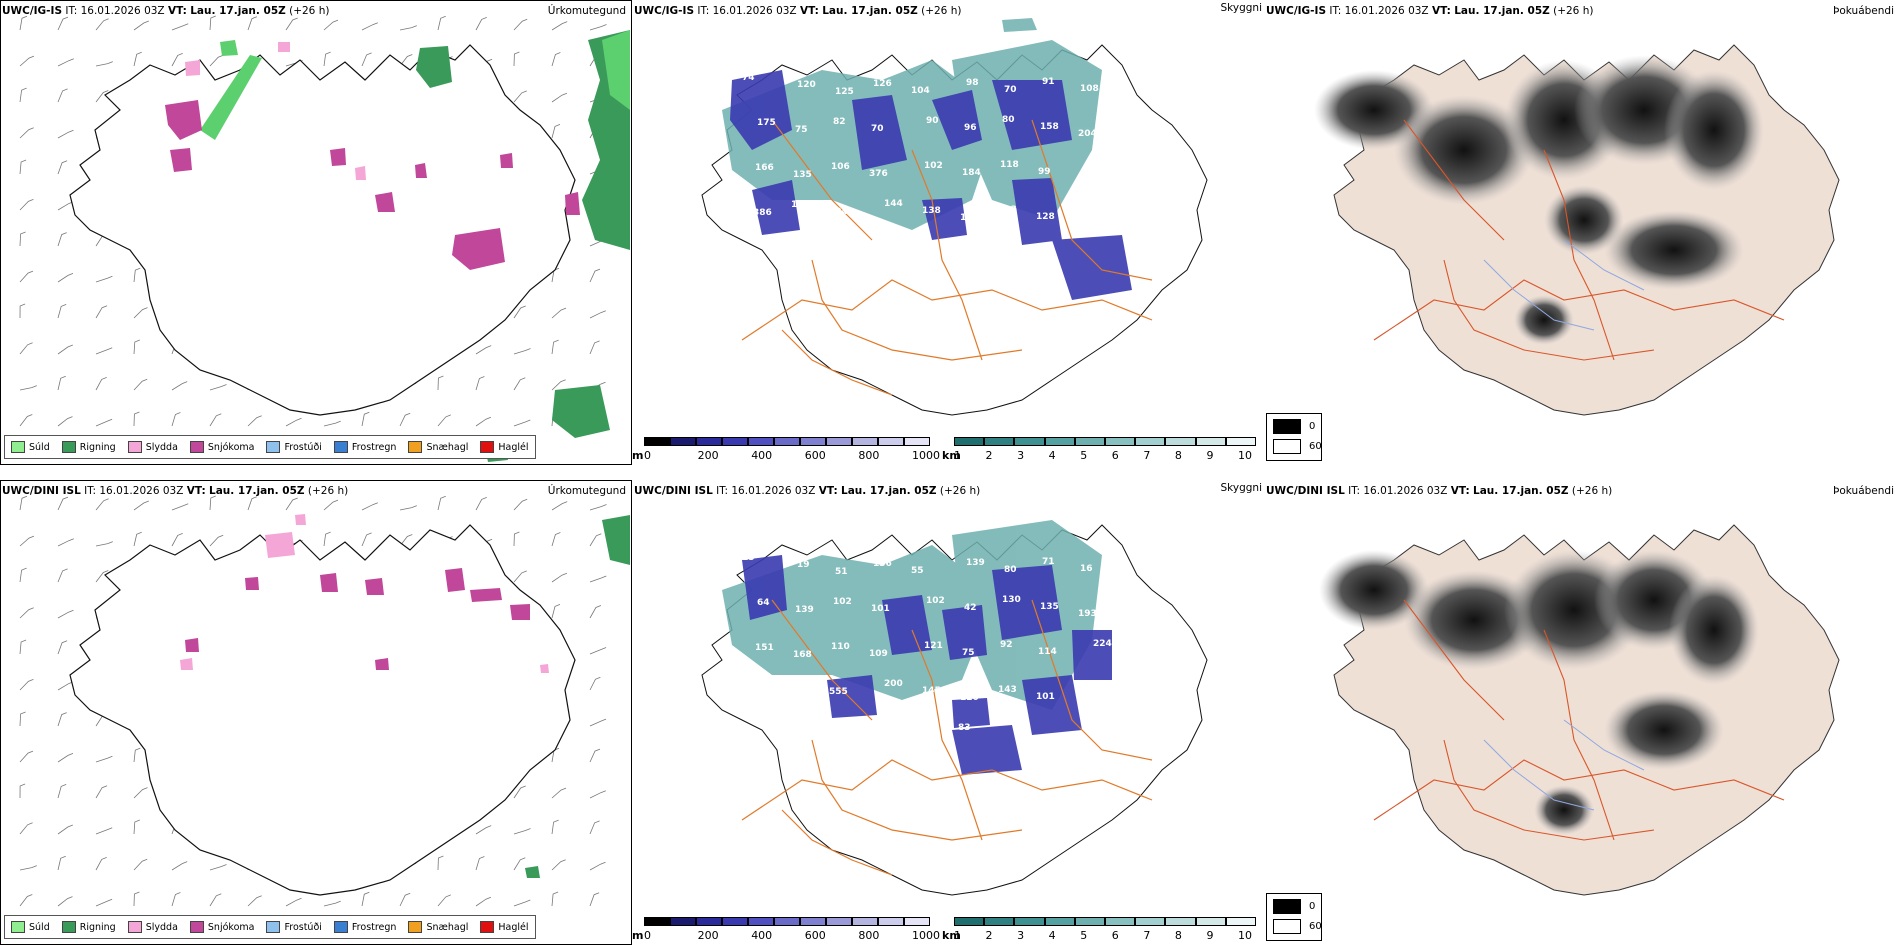 This screenshot has width=1900, height=950. I want to click on visibility-value: 109, so click(878, 654).